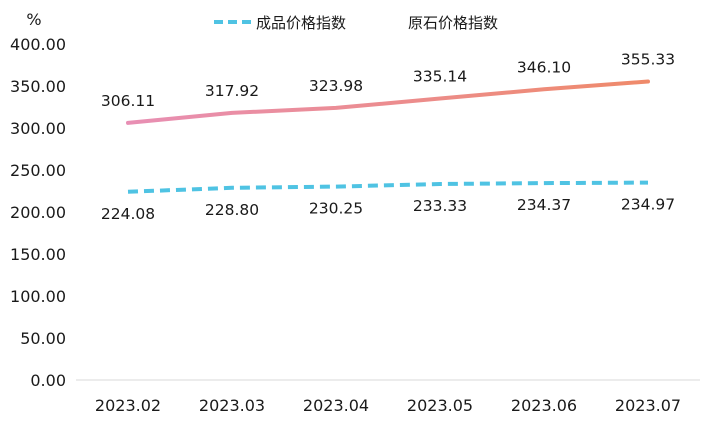 Image resolution: width=704 pixels, height=423 pixels. I want to click on data-label: 228.80, so click(232, 210).